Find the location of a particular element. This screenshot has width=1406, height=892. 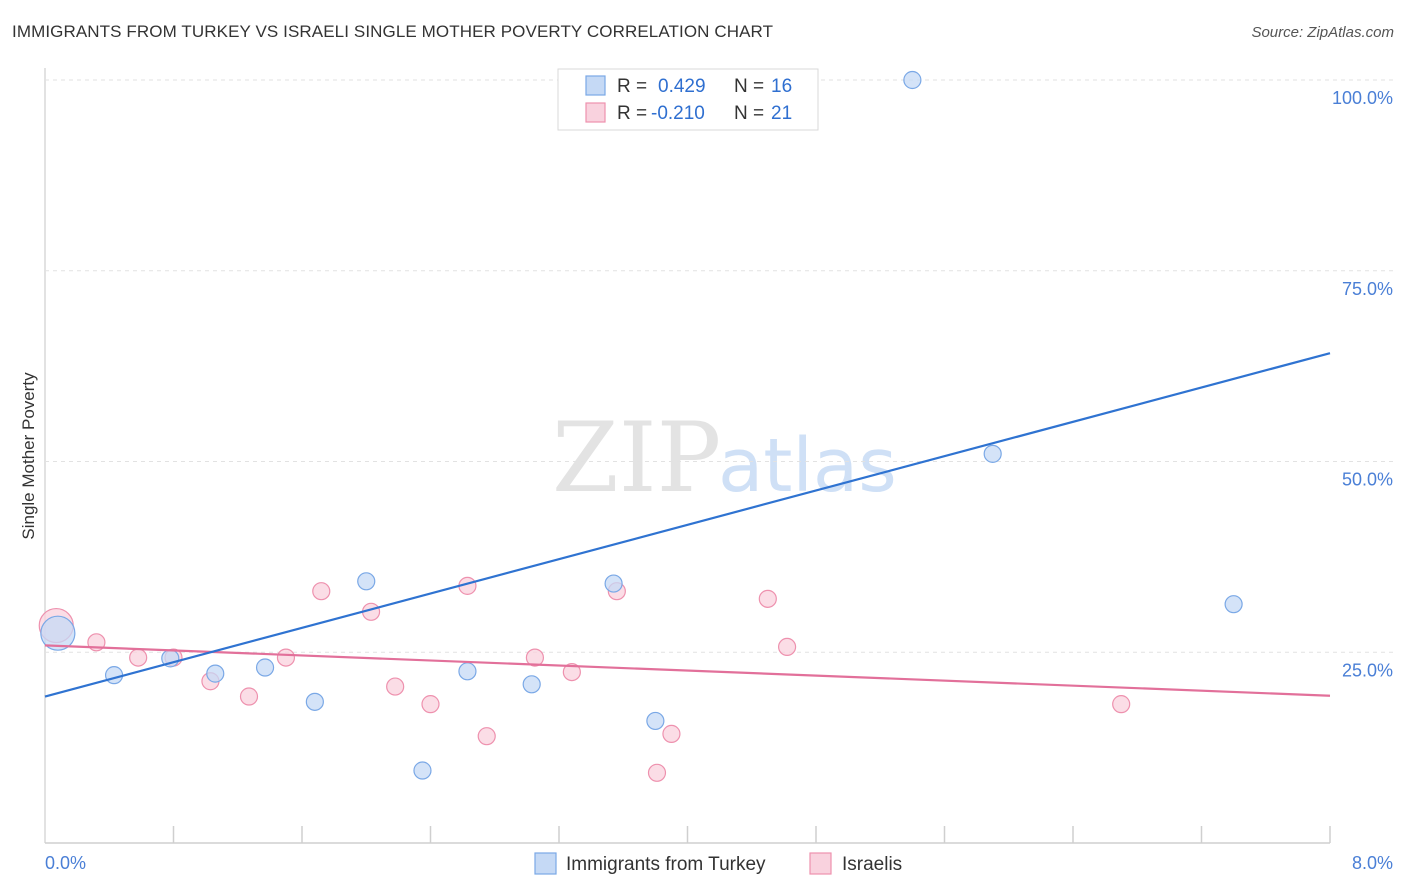

legend-r-value-israelis: -0.210 is located at coordinates (678, 113).